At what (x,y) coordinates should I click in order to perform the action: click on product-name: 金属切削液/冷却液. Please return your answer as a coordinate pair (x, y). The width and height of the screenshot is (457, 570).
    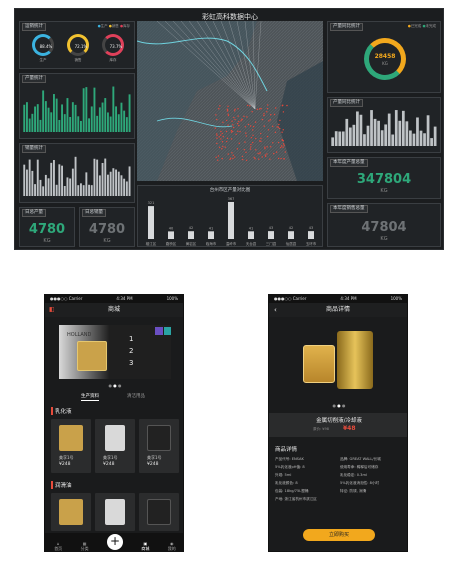
    Looking at the image, I should click on (339, 421).